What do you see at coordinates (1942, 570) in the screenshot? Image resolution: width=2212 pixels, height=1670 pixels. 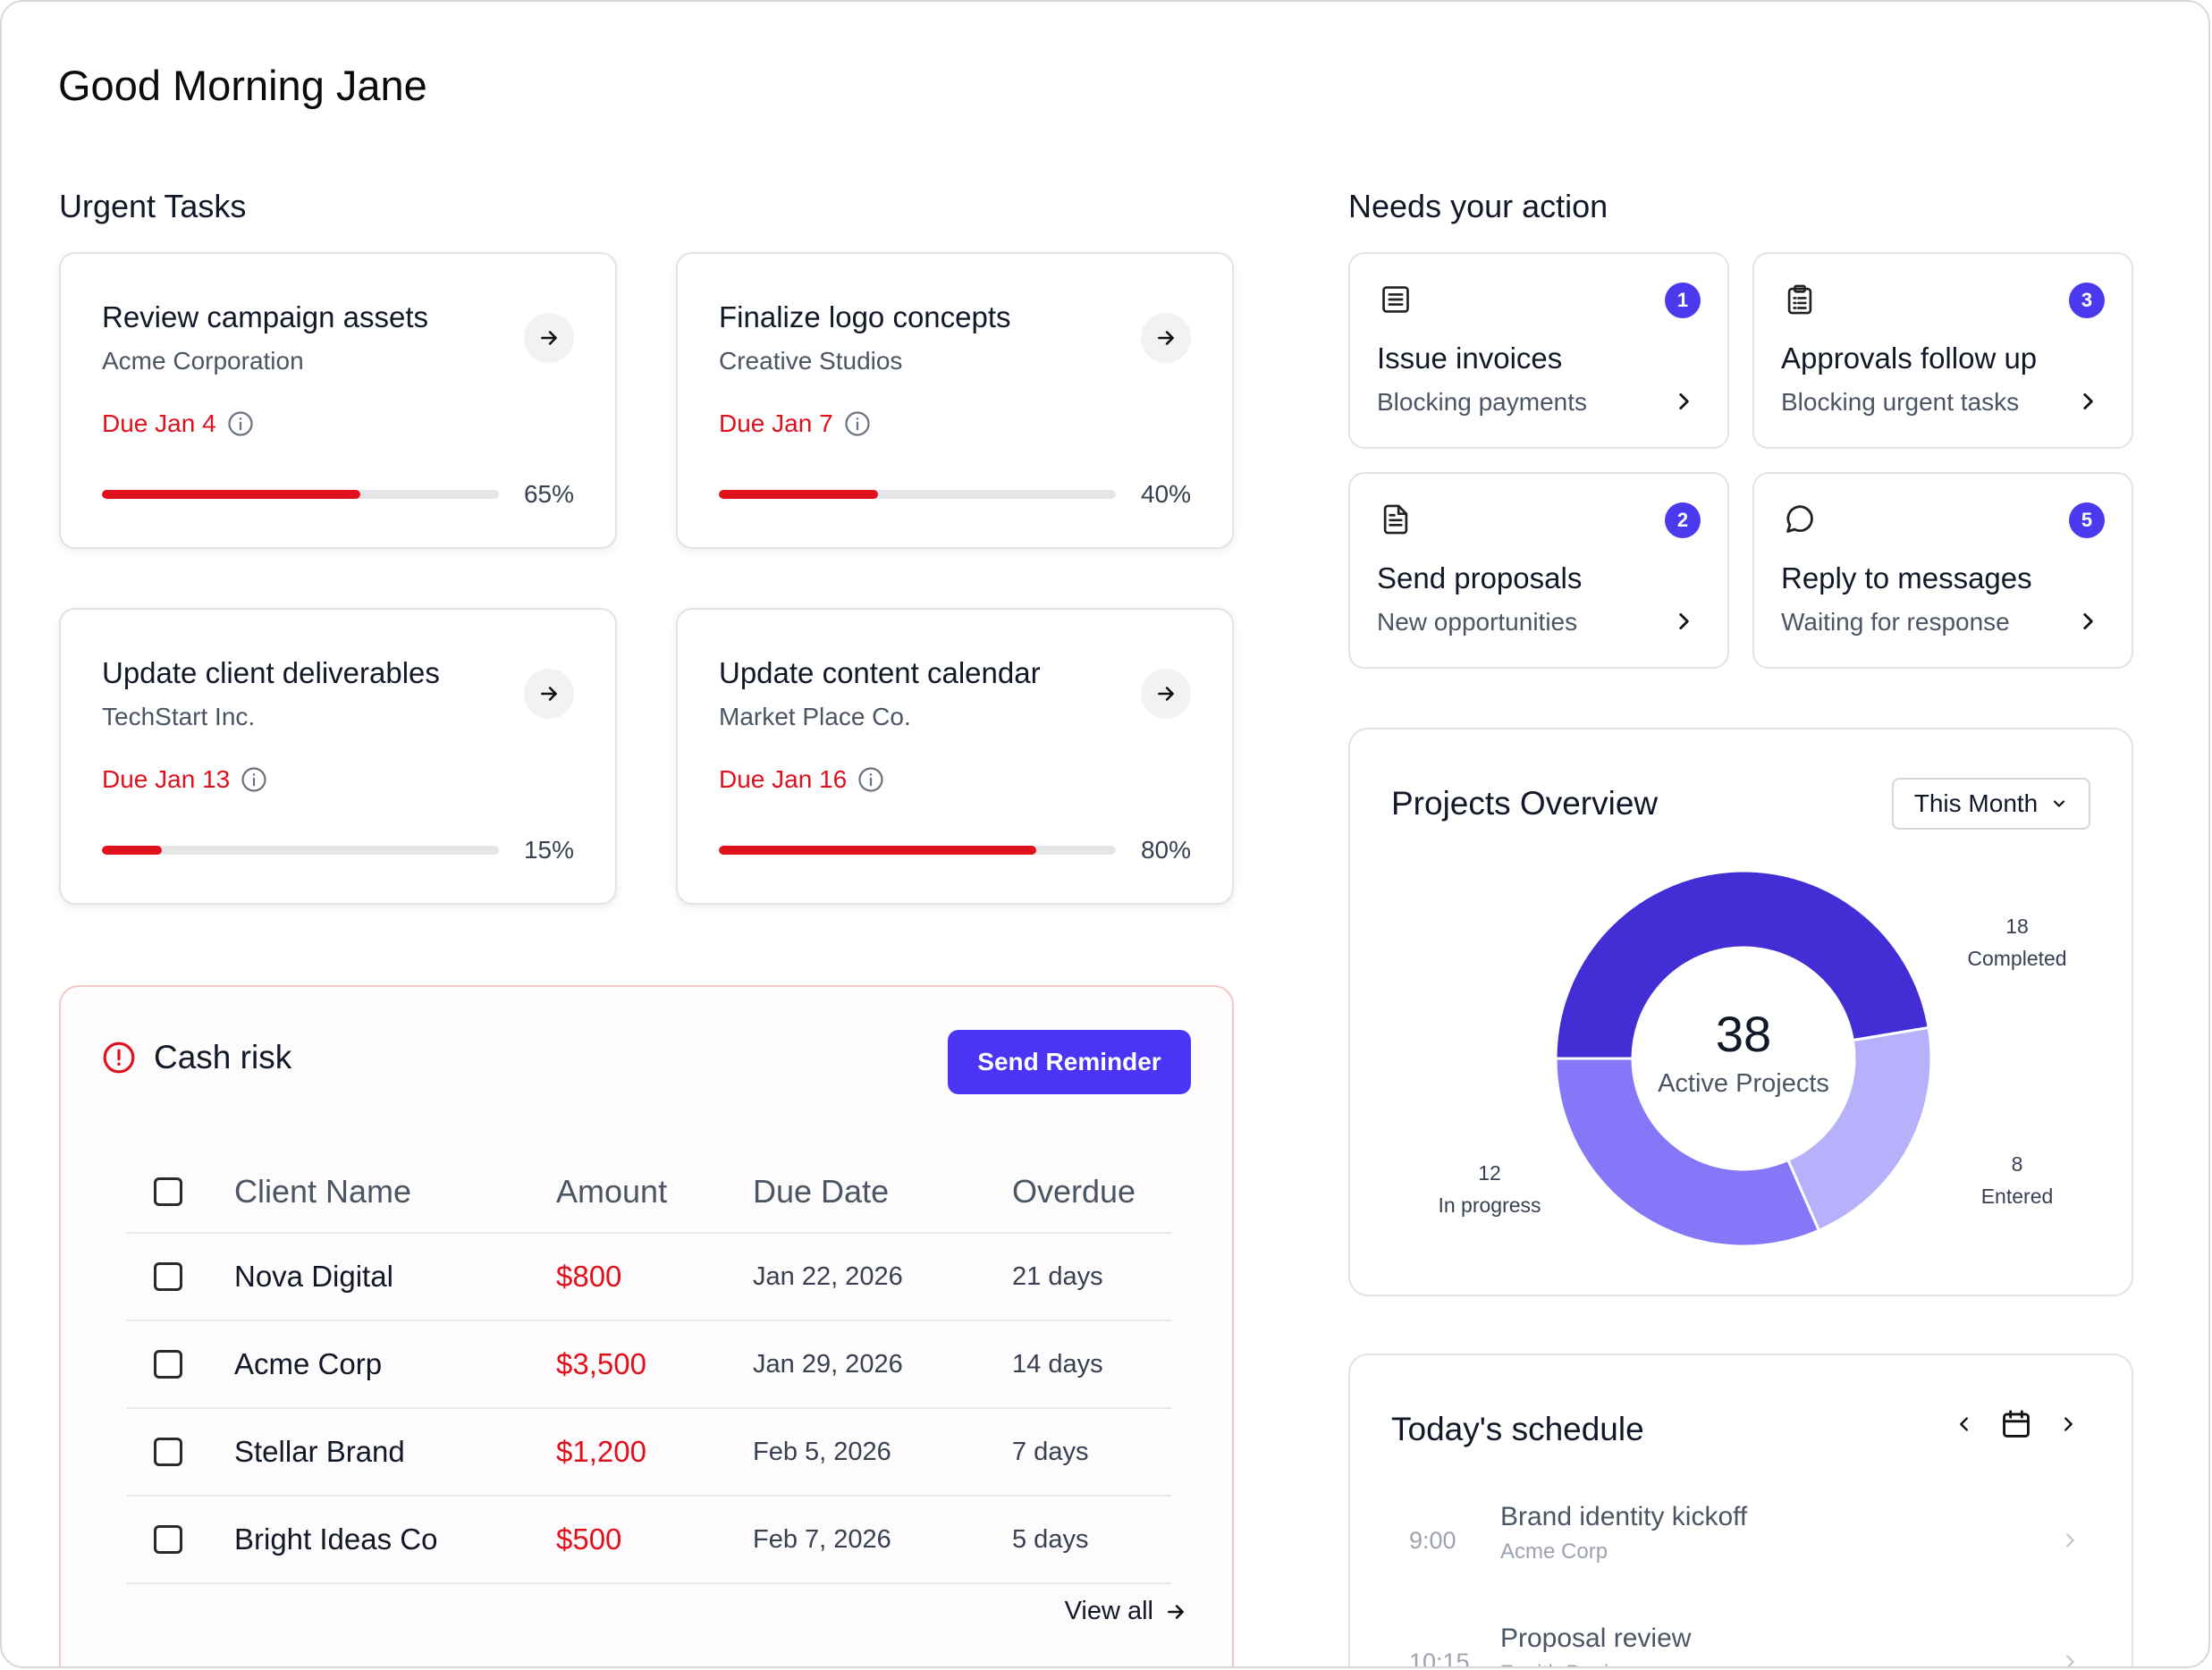 I see `action-card-reply-messages: 5 Reply to messages Waiting for response` at bounding box center [1942, 570].